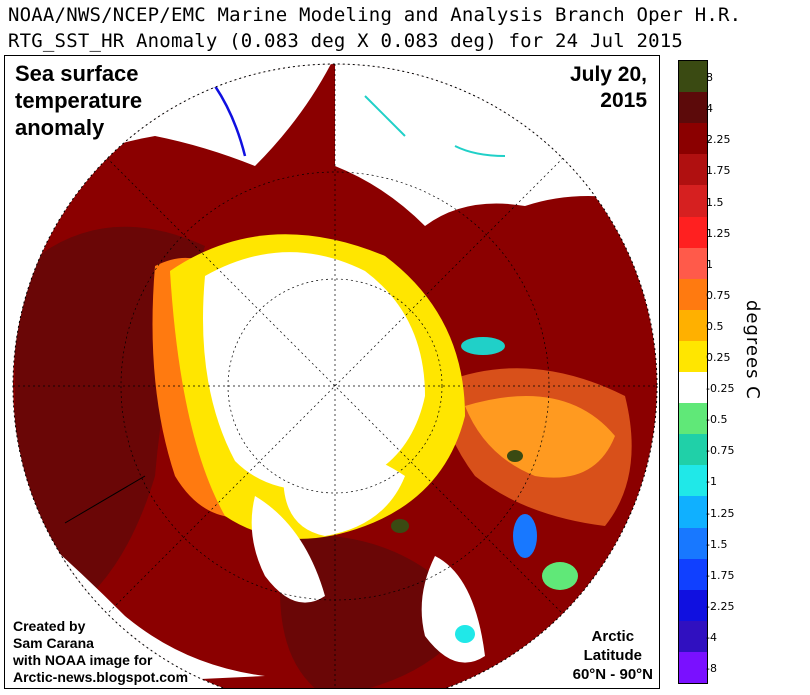 The image size is (810, 695). Describe the element at coordinates (613, 636) in the screenshot. I see `region-line-1: Arctic` at that location.